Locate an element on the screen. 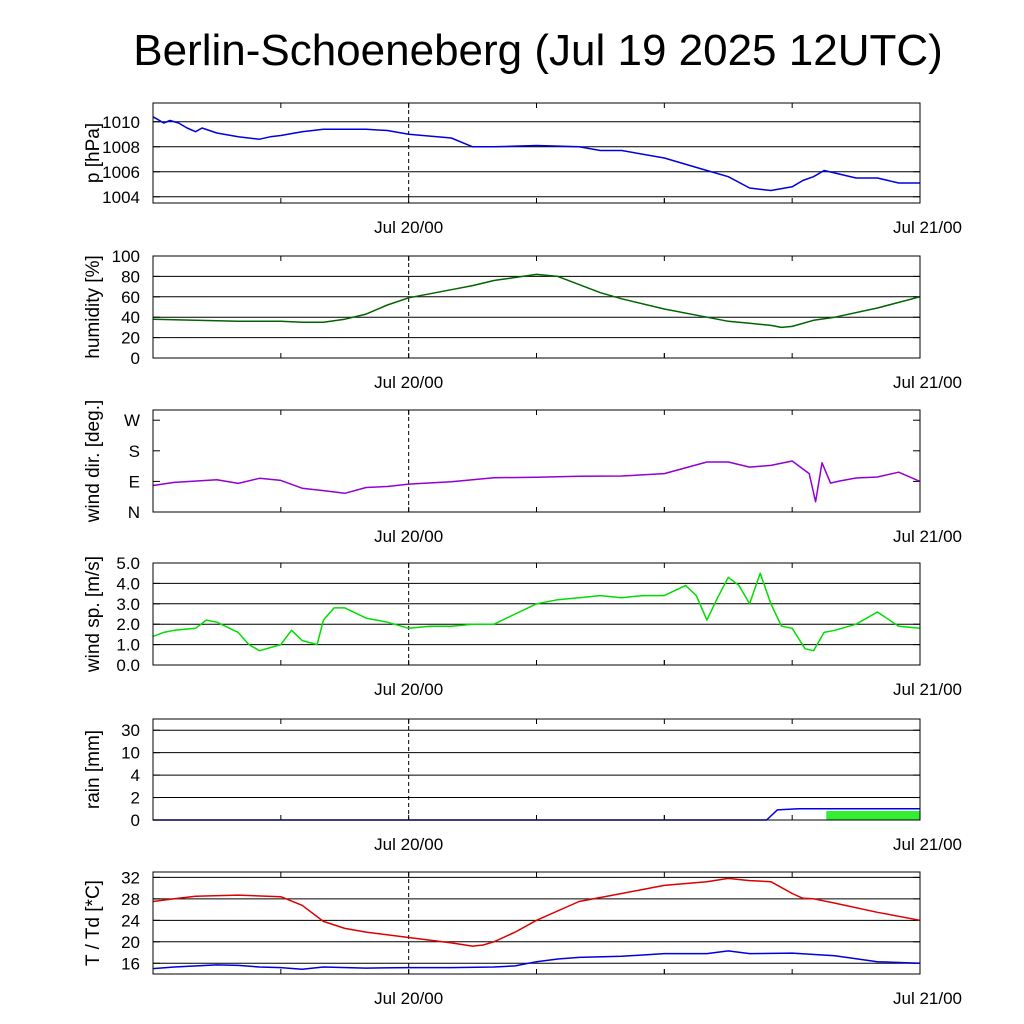  y-axis-label: humidity [%] is located at coordinates (93, 306).